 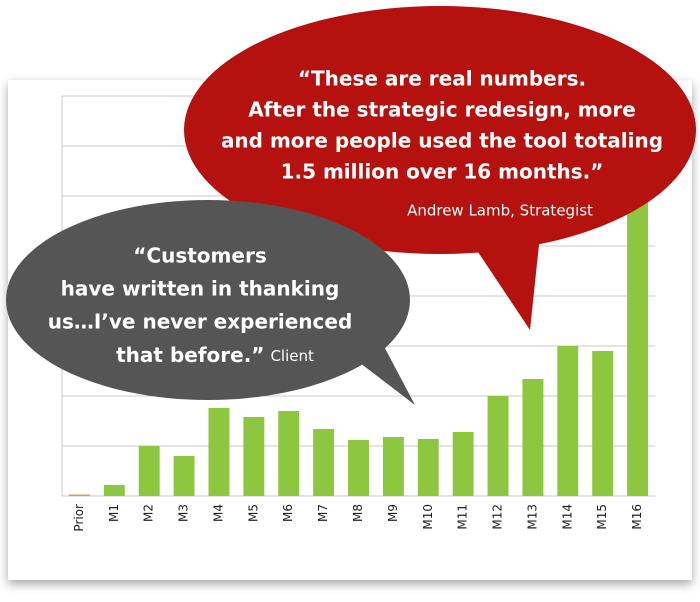 What do you see at coordinates (442, 172) in the screenshot?
I see `quote-line: 1.5 million over 16 months.”` at bounding box center [442, 172].